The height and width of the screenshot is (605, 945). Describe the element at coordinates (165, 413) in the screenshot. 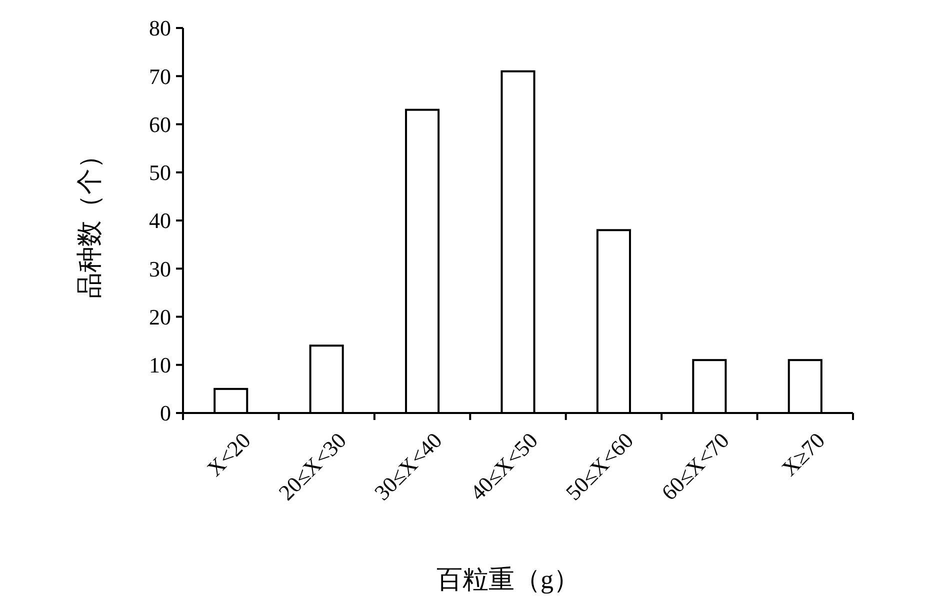

I see `y-tick-label: 0` at that location.